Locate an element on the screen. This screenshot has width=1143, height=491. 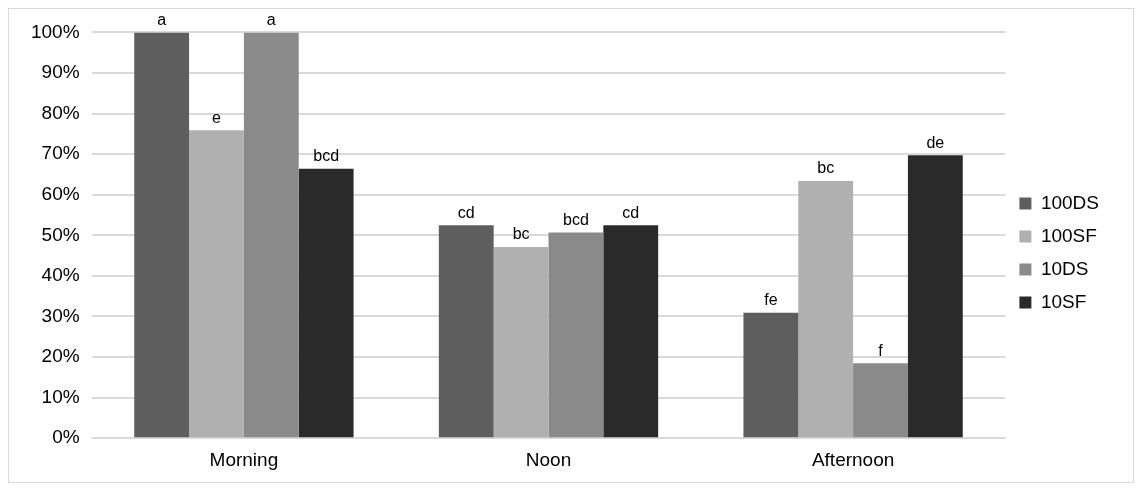
y-tick-label: 80% is located at coordinates (60, 112).